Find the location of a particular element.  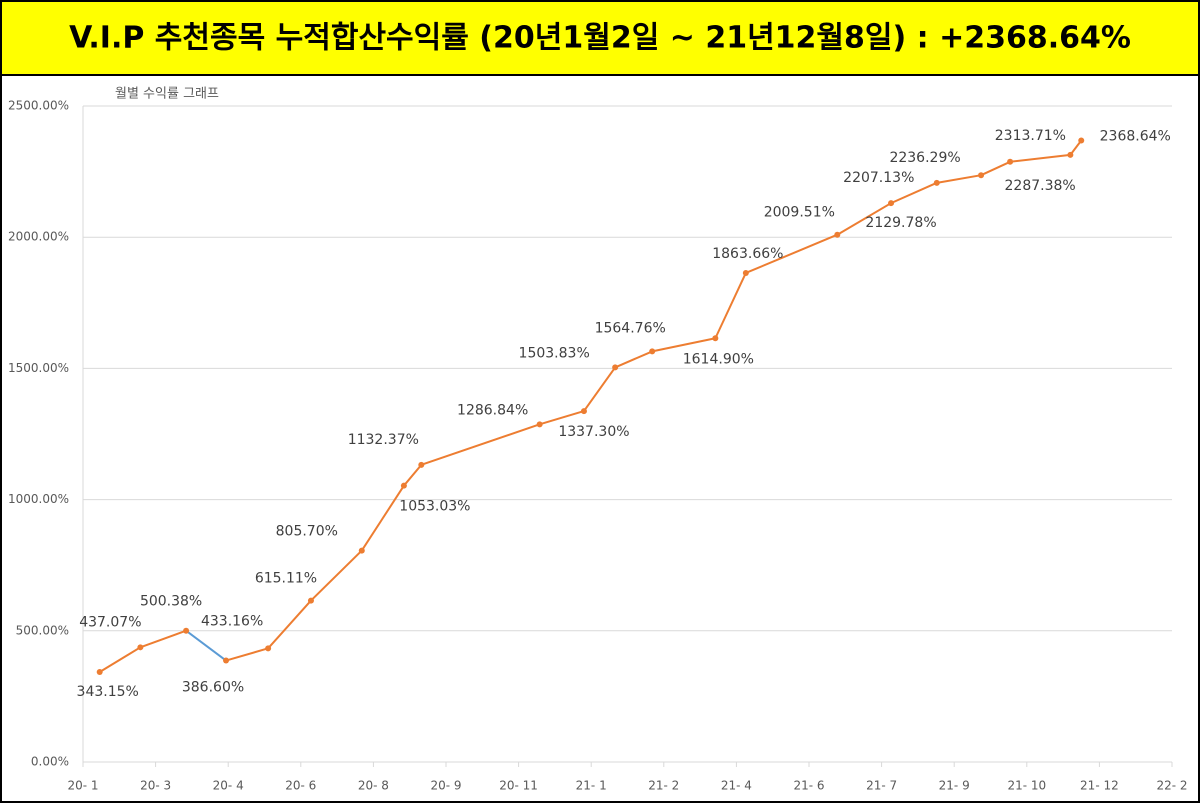

data-label: 2009.51% is located at coordinates (799, 213).